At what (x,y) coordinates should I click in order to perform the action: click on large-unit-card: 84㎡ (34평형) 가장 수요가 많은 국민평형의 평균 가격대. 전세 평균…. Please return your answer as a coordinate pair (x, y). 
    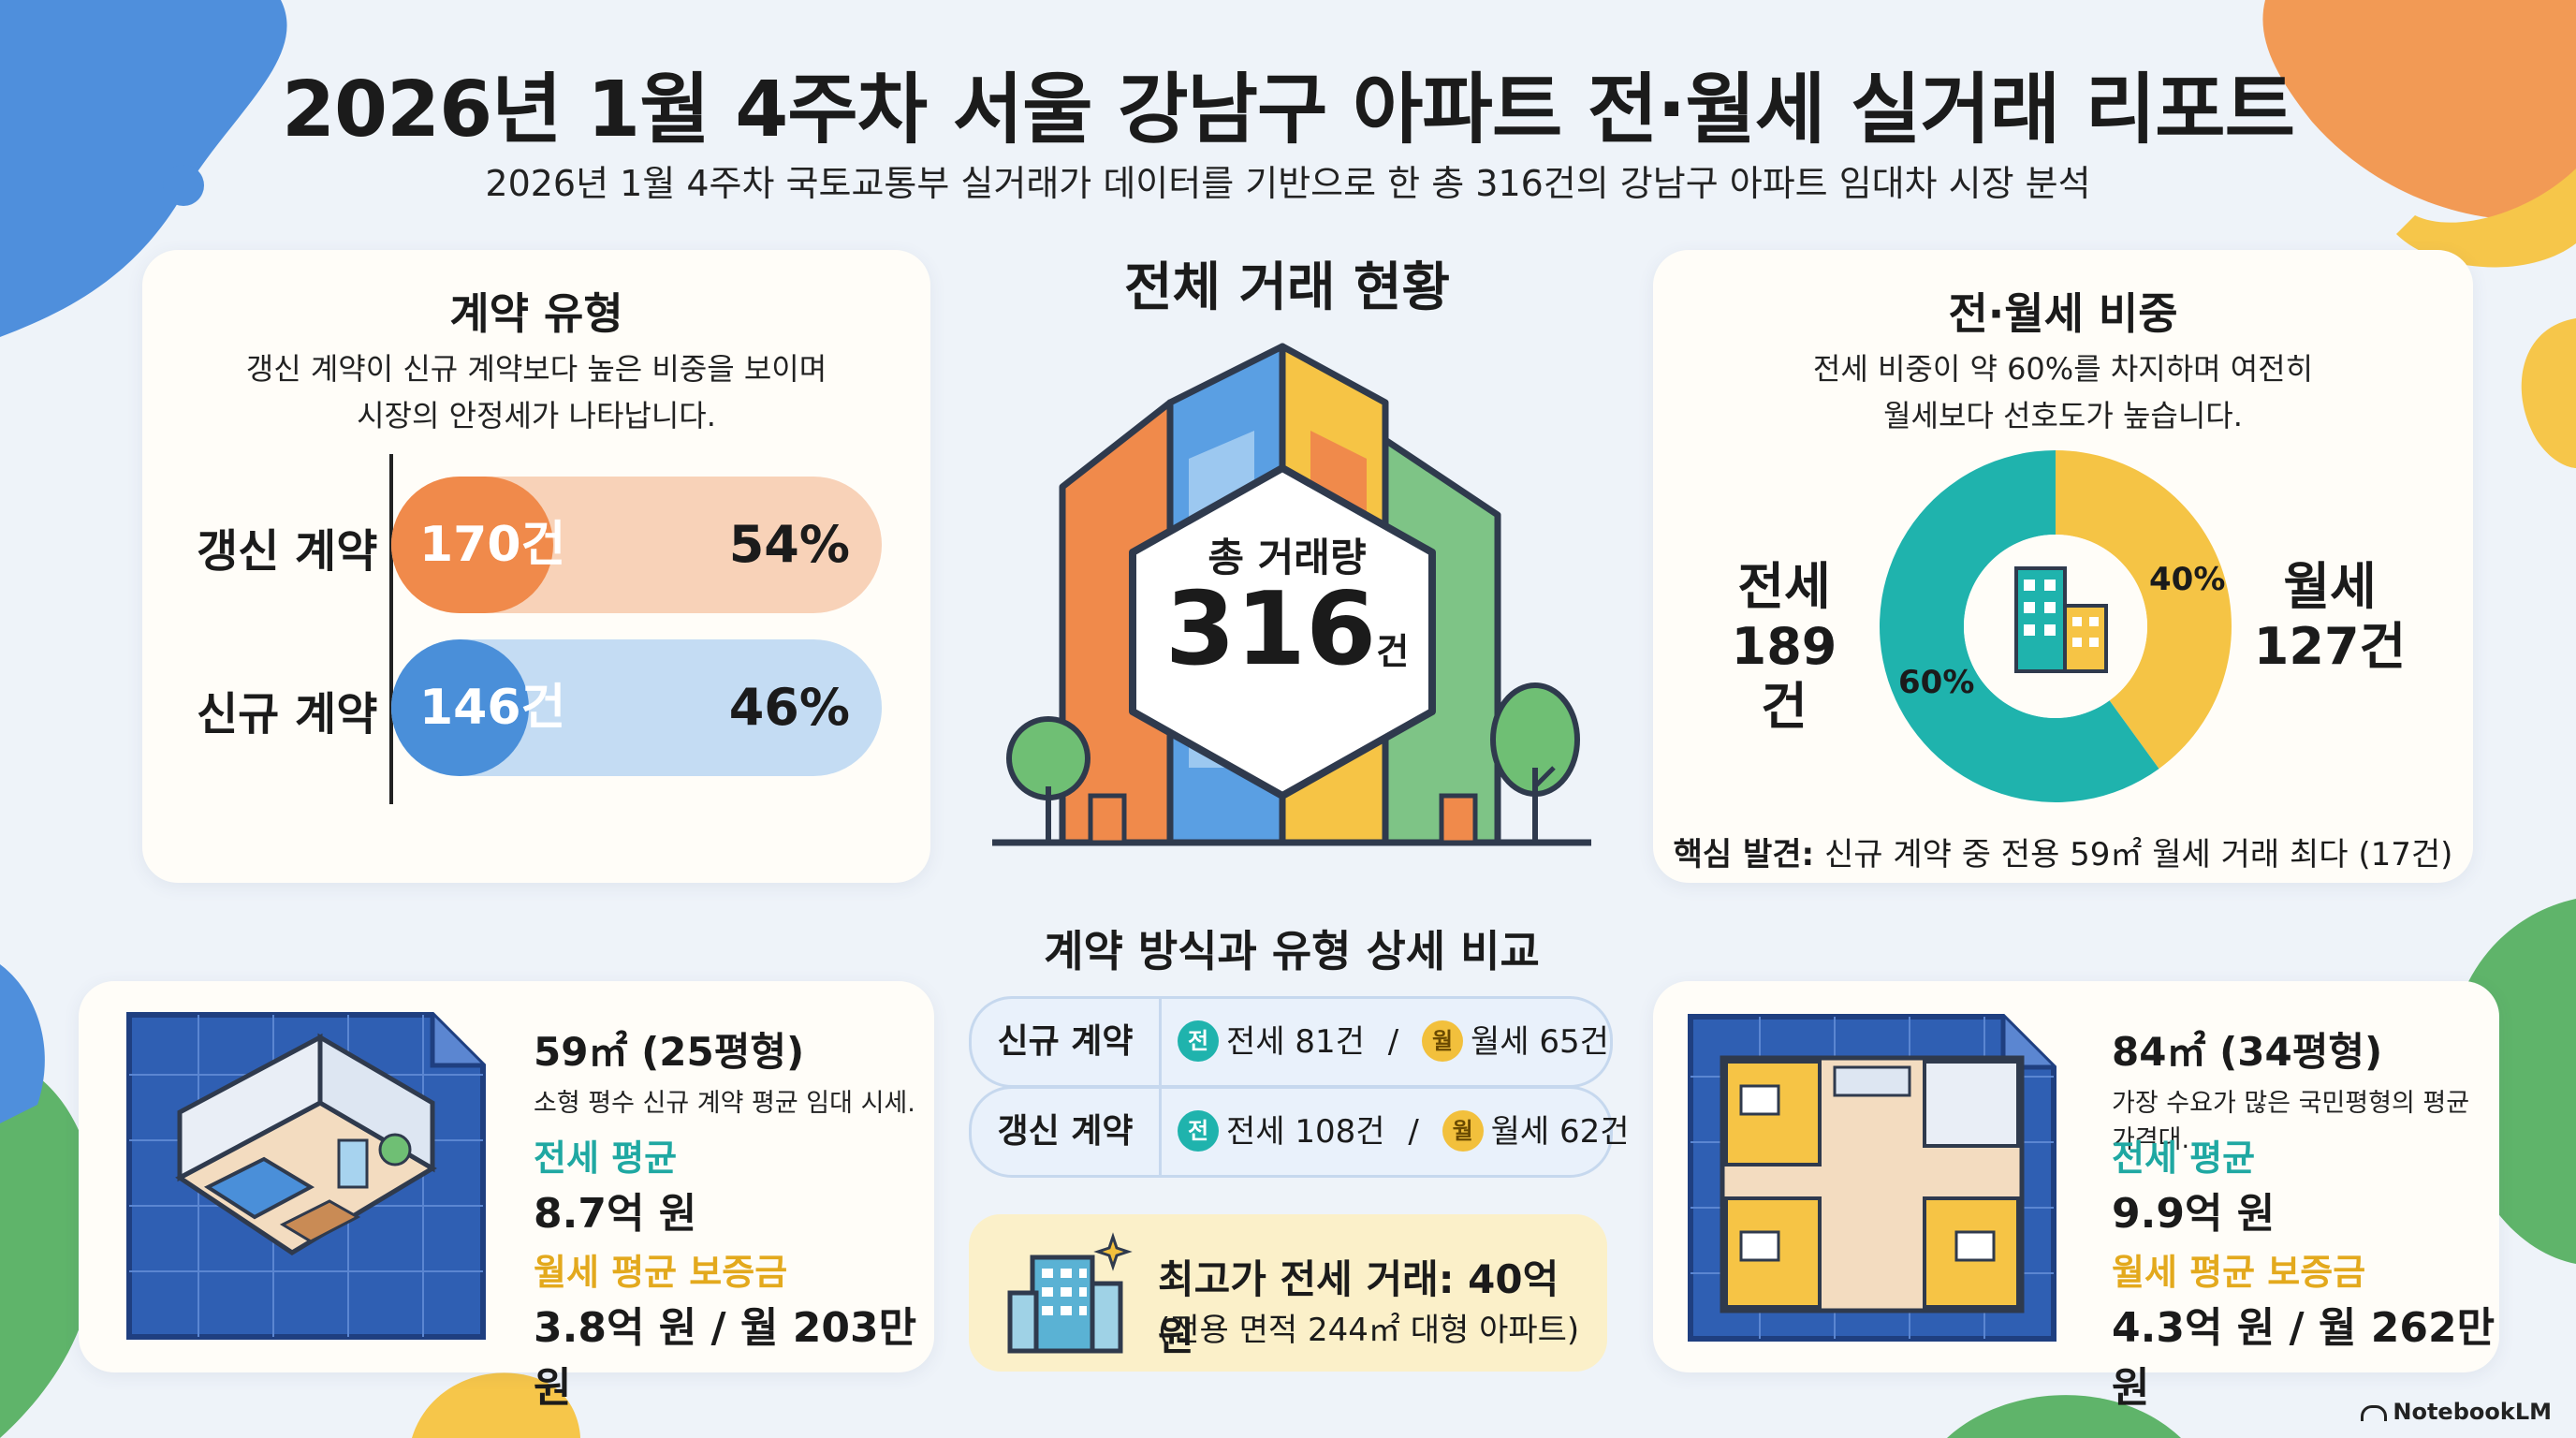
    Looking at the image, I should click on (2076, 1196).